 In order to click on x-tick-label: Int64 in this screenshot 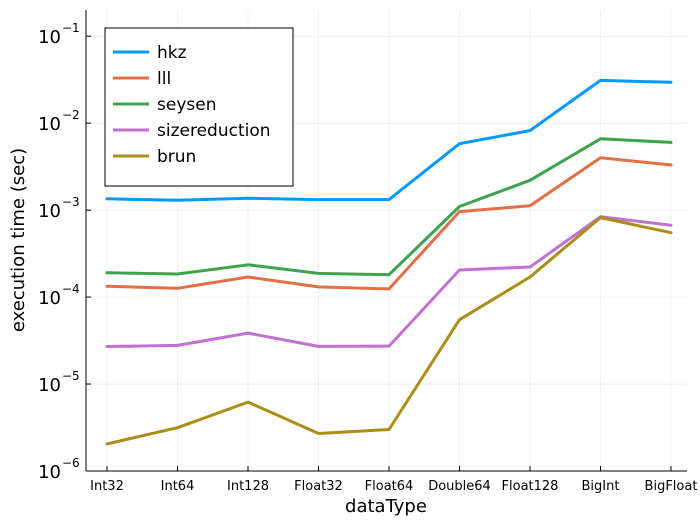, I will do `click(178, 486)`.